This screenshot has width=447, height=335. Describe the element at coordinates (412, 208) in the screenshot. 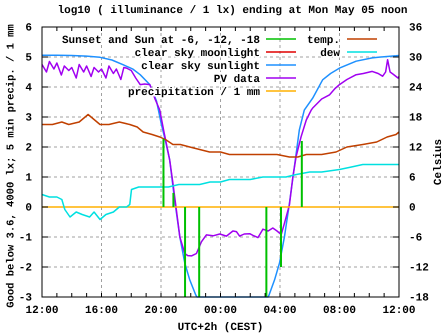

I see `y2-tick-label: 0` at that location.